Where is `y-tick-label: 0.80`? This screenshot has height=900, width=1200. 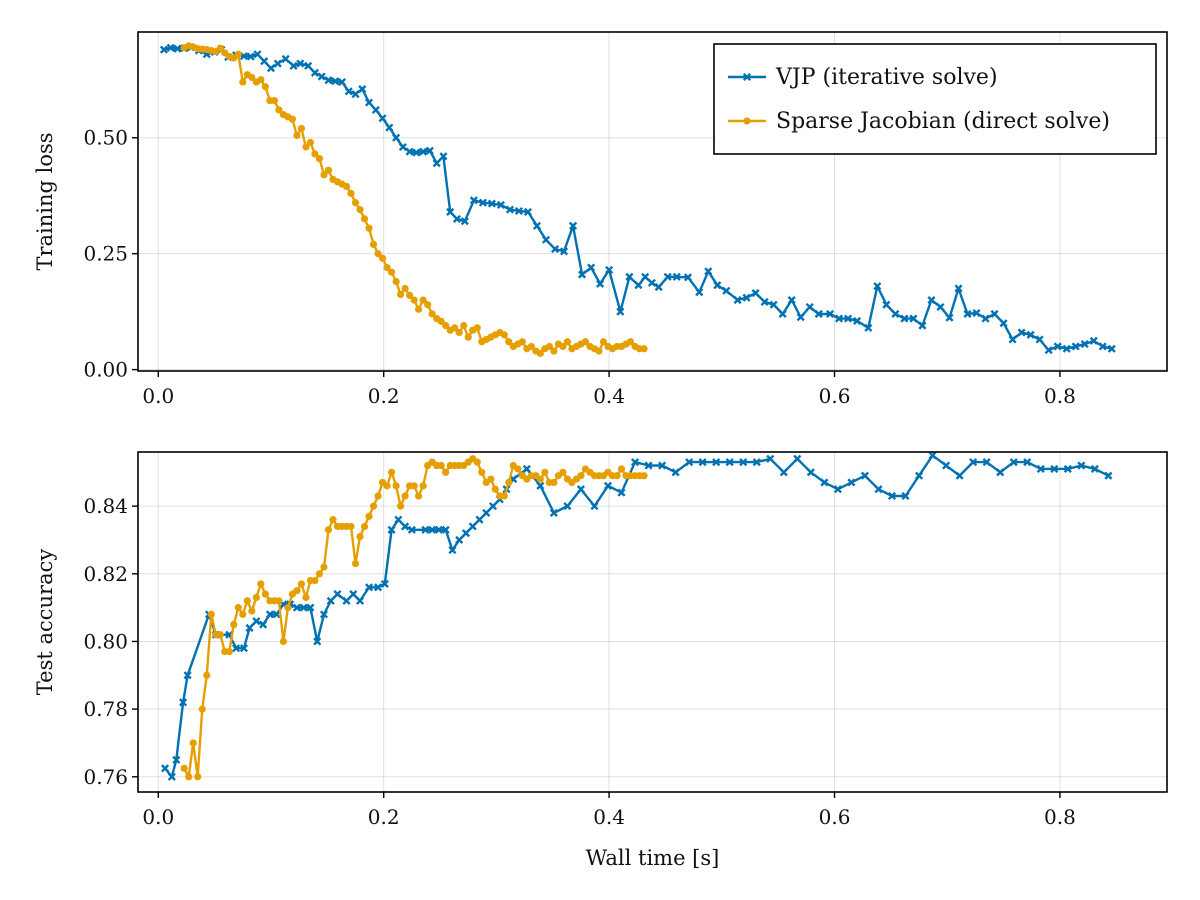 y-tick-label: 0.80 is located at coordinates (105, 641).